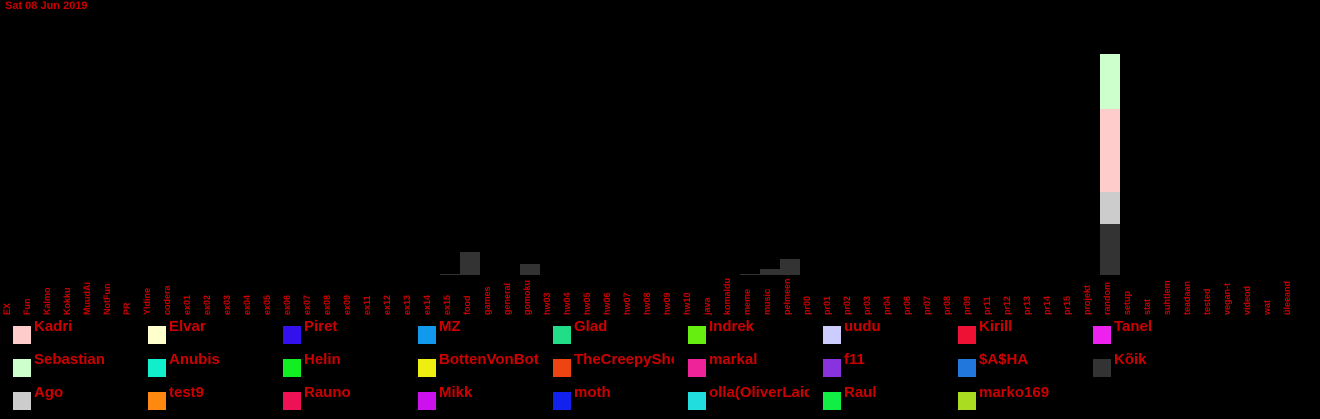 This screenshot has height=419, width=1320. I want to click on legend-label: test9, so click(187, 392).